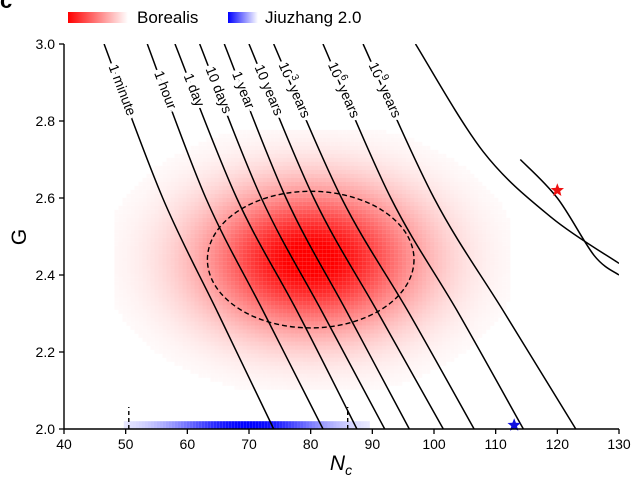 The image size is (636, 486). What do you see at coordinates (167, 17) in the screenshot?
I see `legend-label-borealis: Borealis` at bounding box center [167, 17].